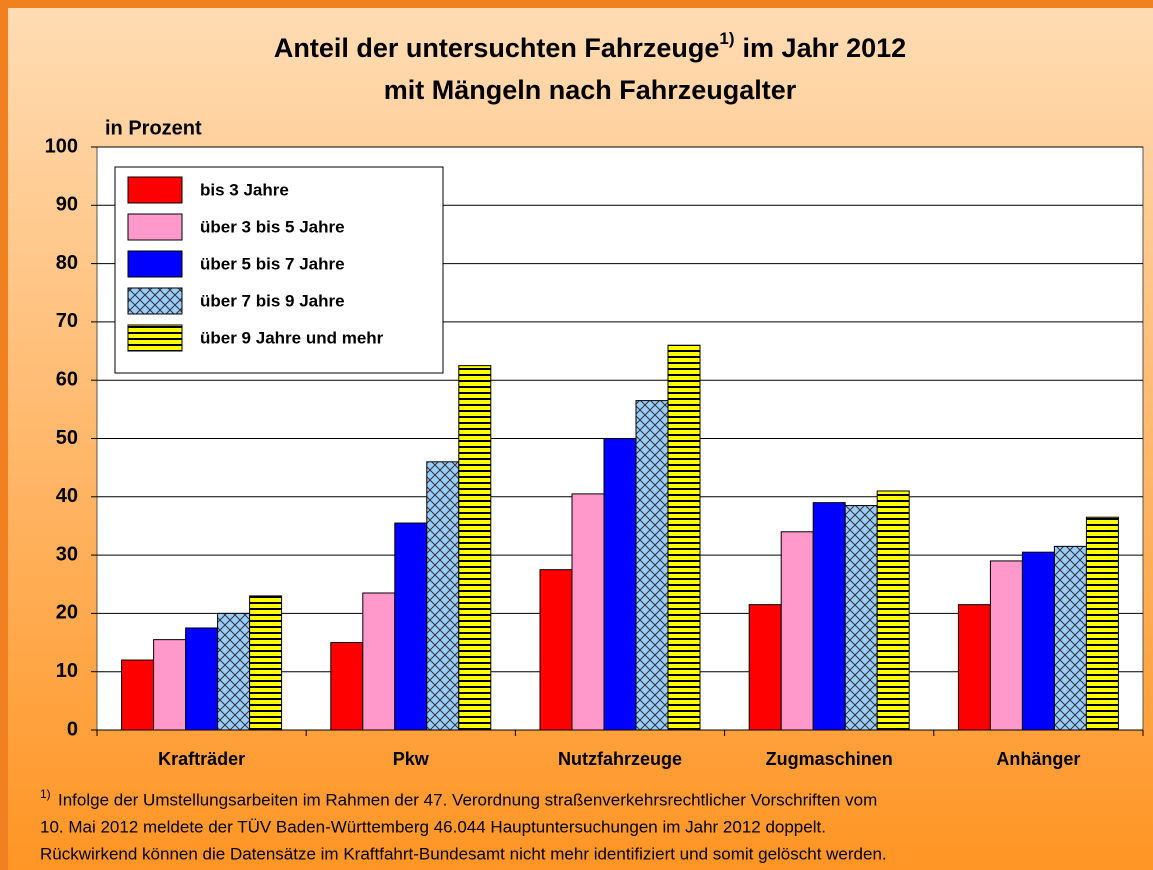 This screenshot has height=870, width=1153. Describe the element at coordinates (1038, 759) in the screenshot. I see `x-tick-label: Anhänger` at that location.